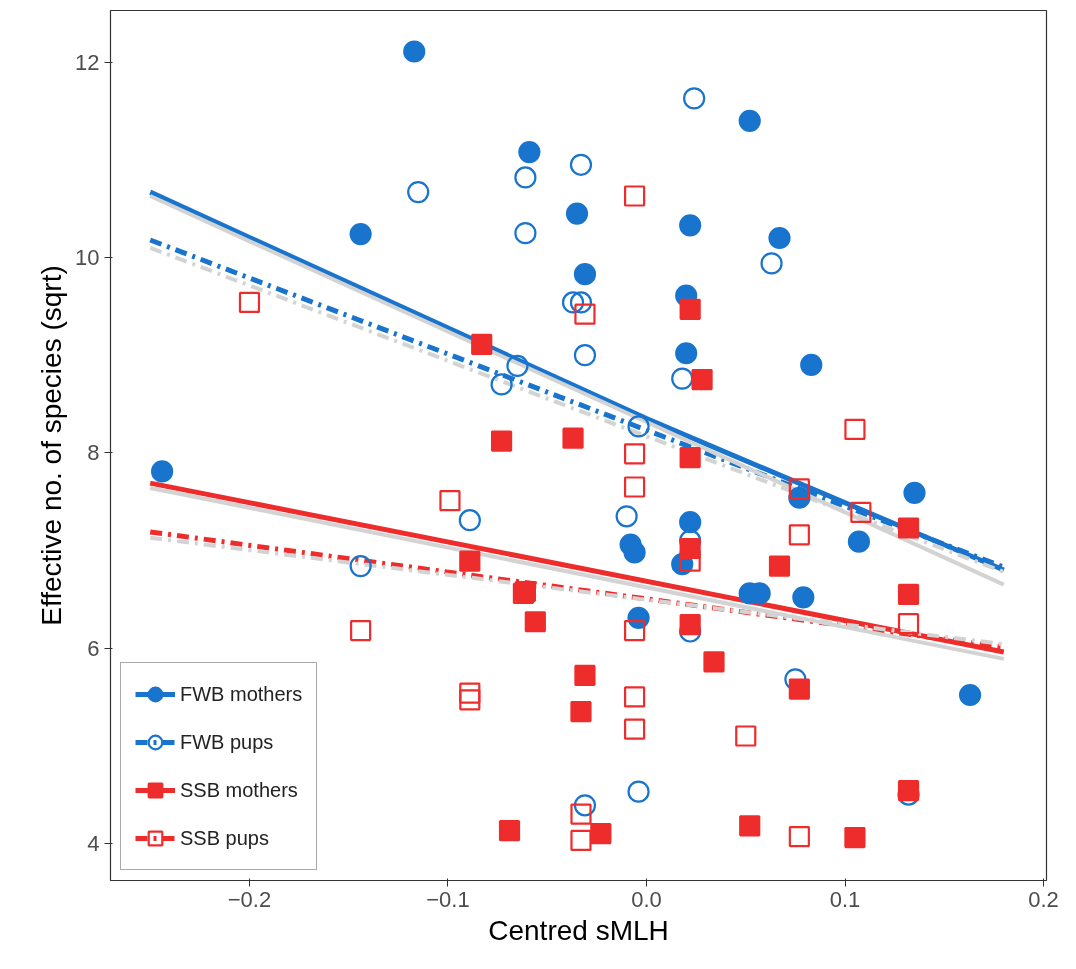 The image size is (1076, 969). I want to click on y-tick-label: 4, so click(93, 843).